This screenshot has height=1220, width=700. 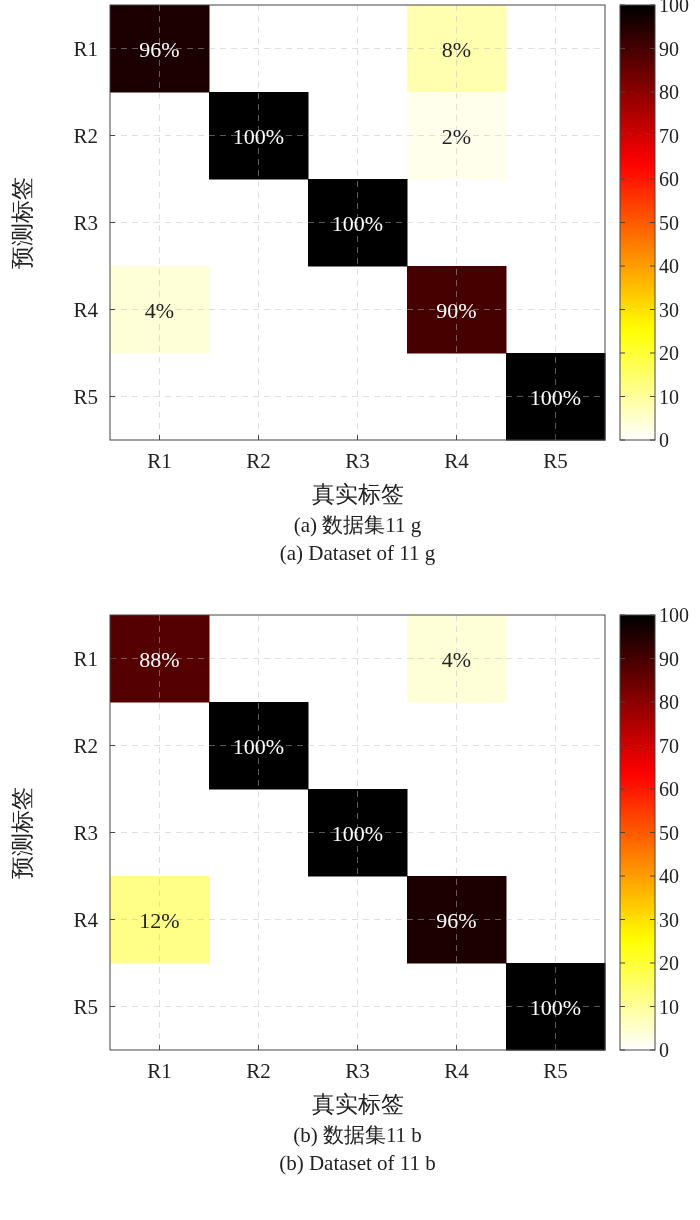 I want to click on text: (b) Dataset of 11 b, so click(x=357, y=1163).